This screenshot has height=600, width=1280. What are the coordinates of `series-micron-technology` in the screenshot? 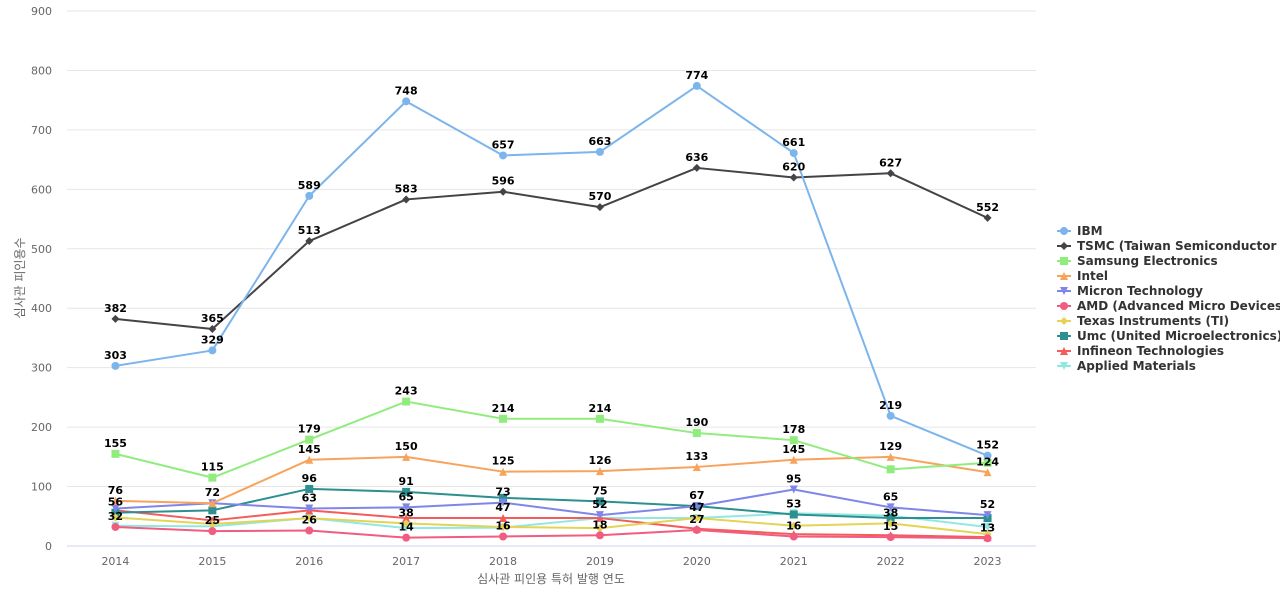 It's located at (551, 502).